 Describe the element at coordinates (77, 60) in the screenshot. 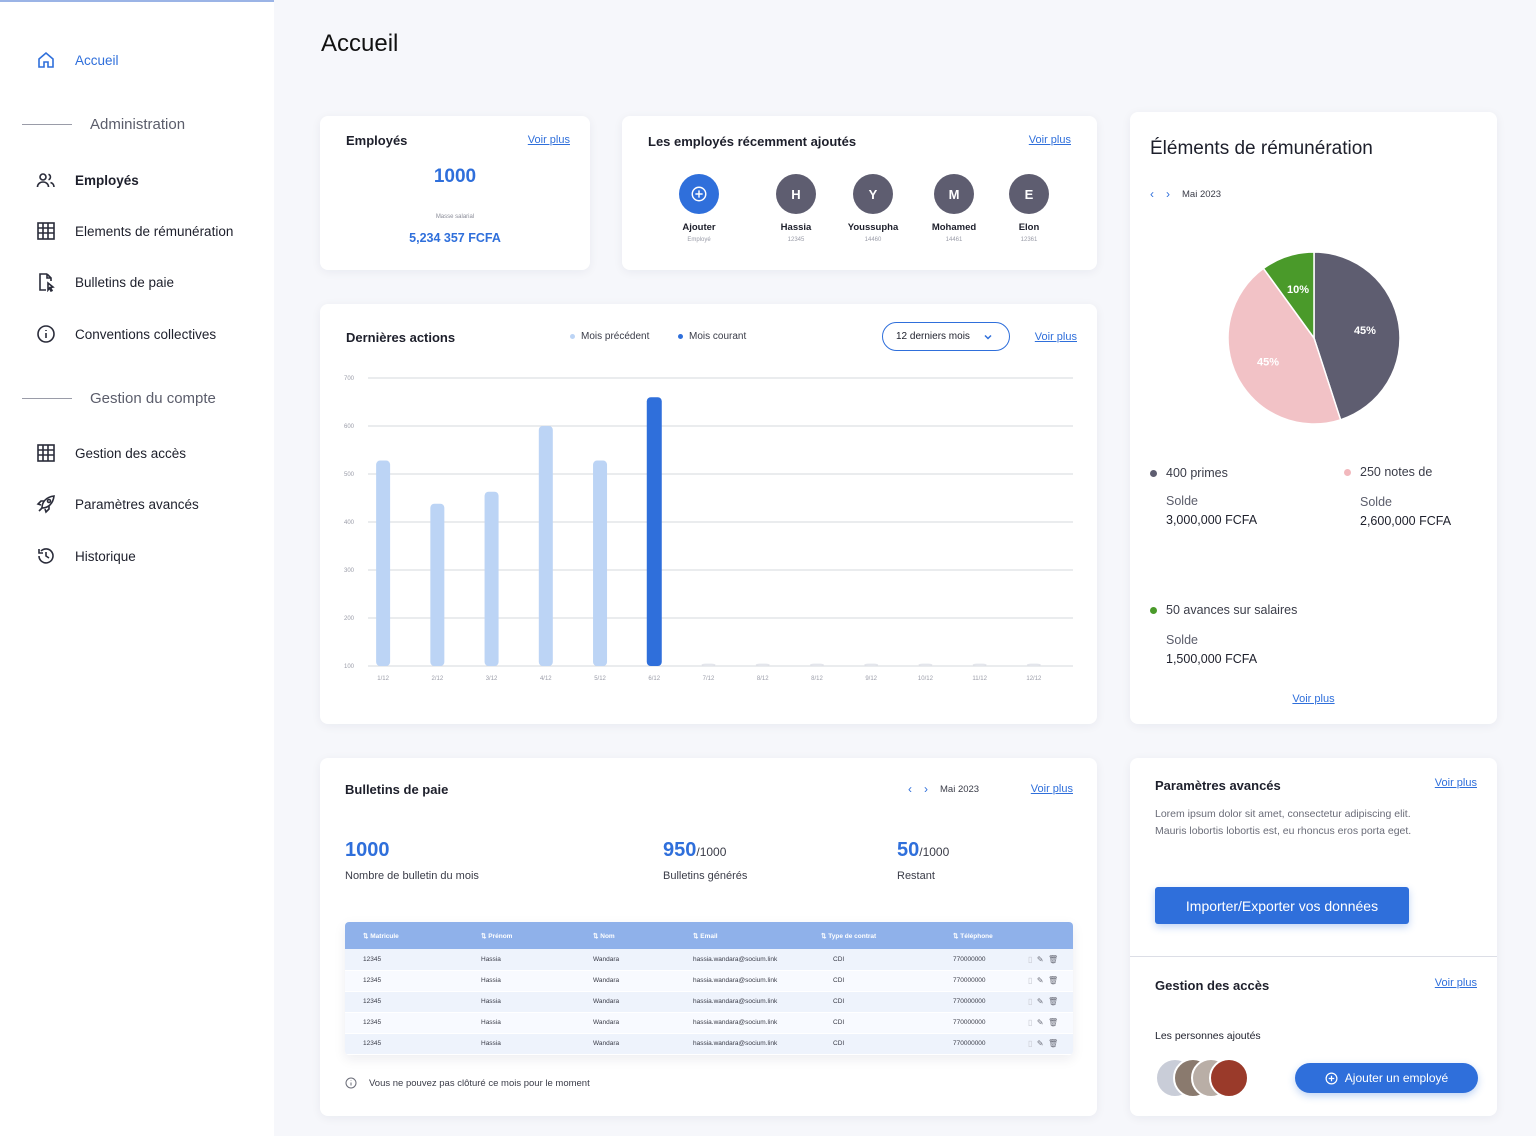

I see `sidebar-item-accueil: Accueil` at that location.